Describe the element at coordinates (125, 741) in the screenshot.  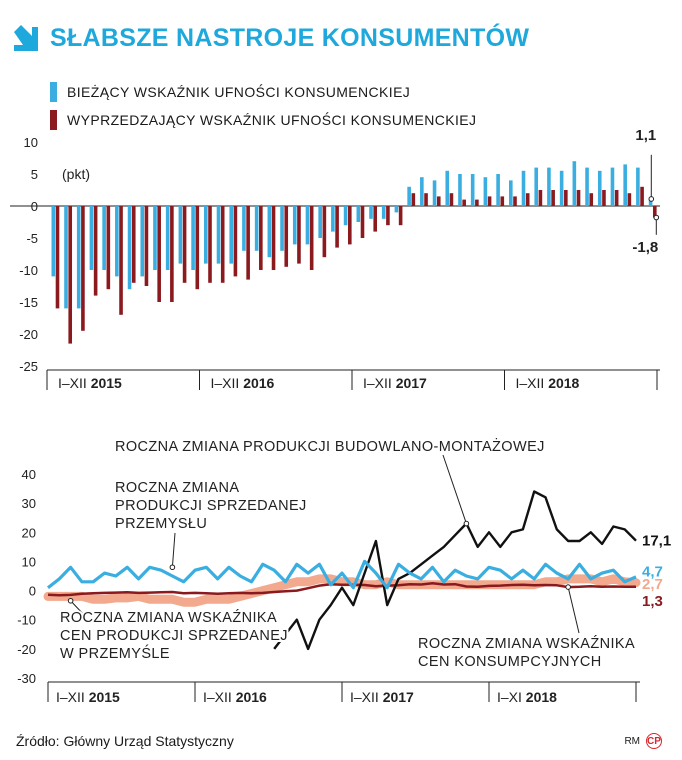
I see `source-note: Źródło: Główny Urząd Statystyczny` at that location.